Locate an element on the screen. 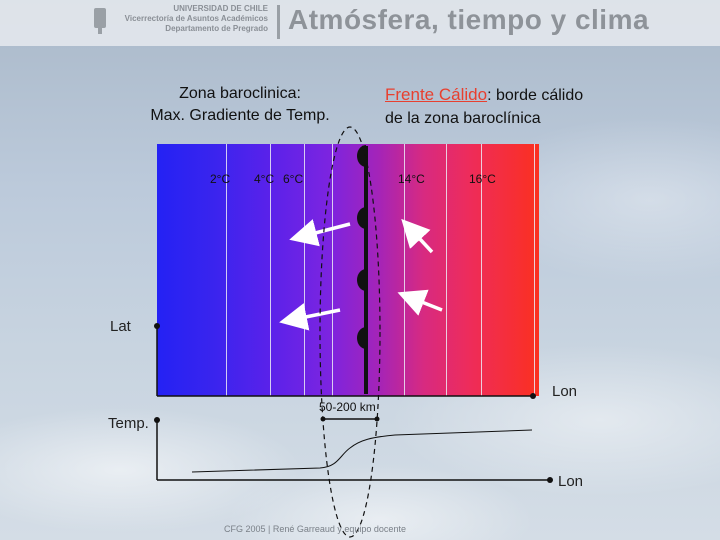 Image resolution: width=720 pixels, height=540 pixels. heading-line: Max. Gradiente de Temp. is located at coordinates (240, 115).